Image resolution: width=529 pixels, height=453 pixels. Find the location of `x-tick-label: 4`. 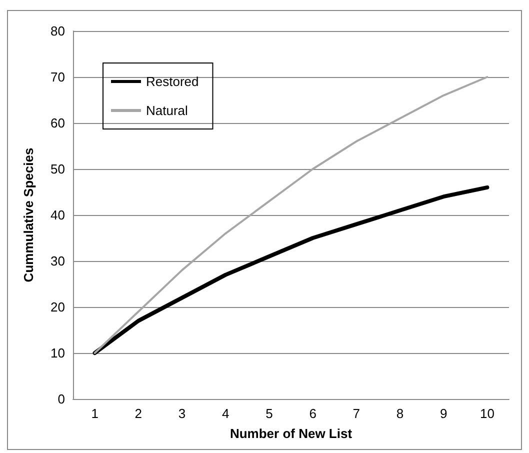

x-tick-label: 4 is located at coordinates (226, 413).